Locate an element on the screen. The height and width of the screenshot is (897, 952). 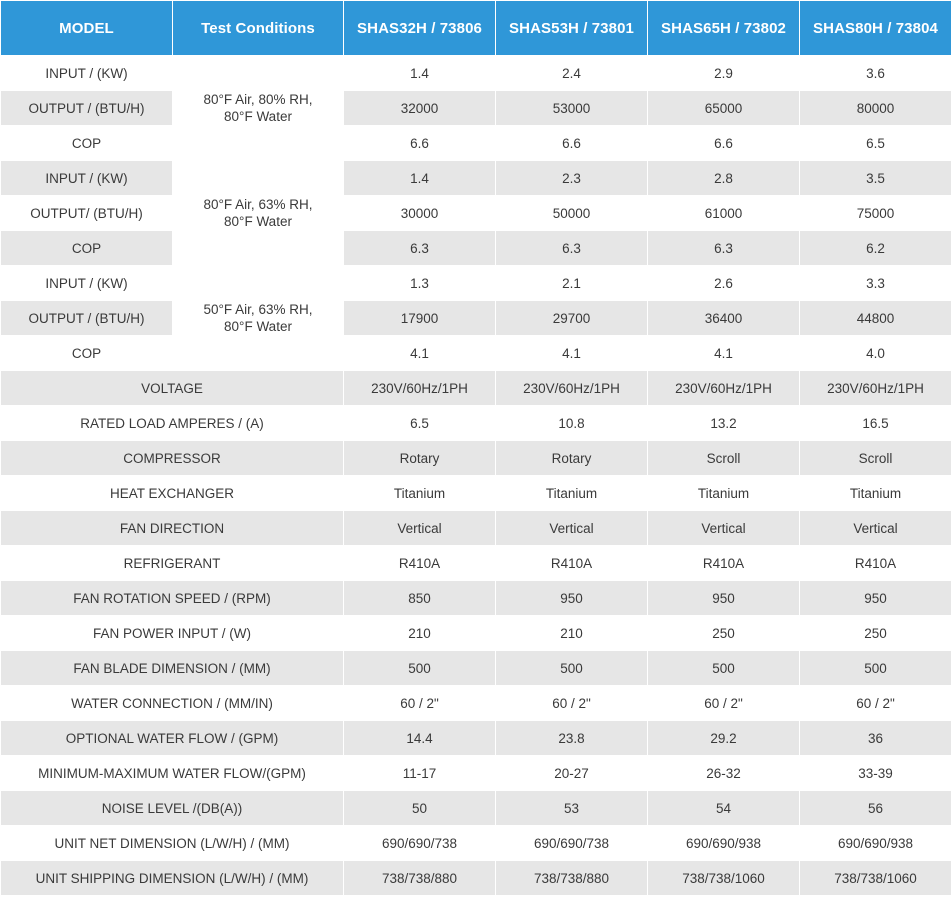
value-cell: 3.3 is located at coordinates (875, 283).